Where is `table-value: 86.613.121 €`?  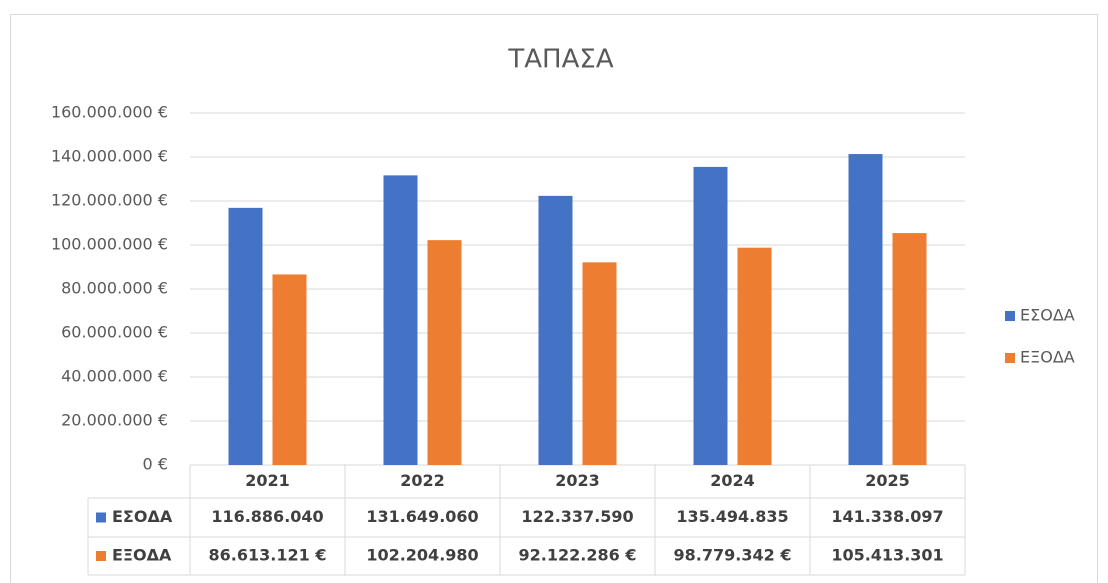
table-value: 86.613.121 € is located at coordinates (268, 555).